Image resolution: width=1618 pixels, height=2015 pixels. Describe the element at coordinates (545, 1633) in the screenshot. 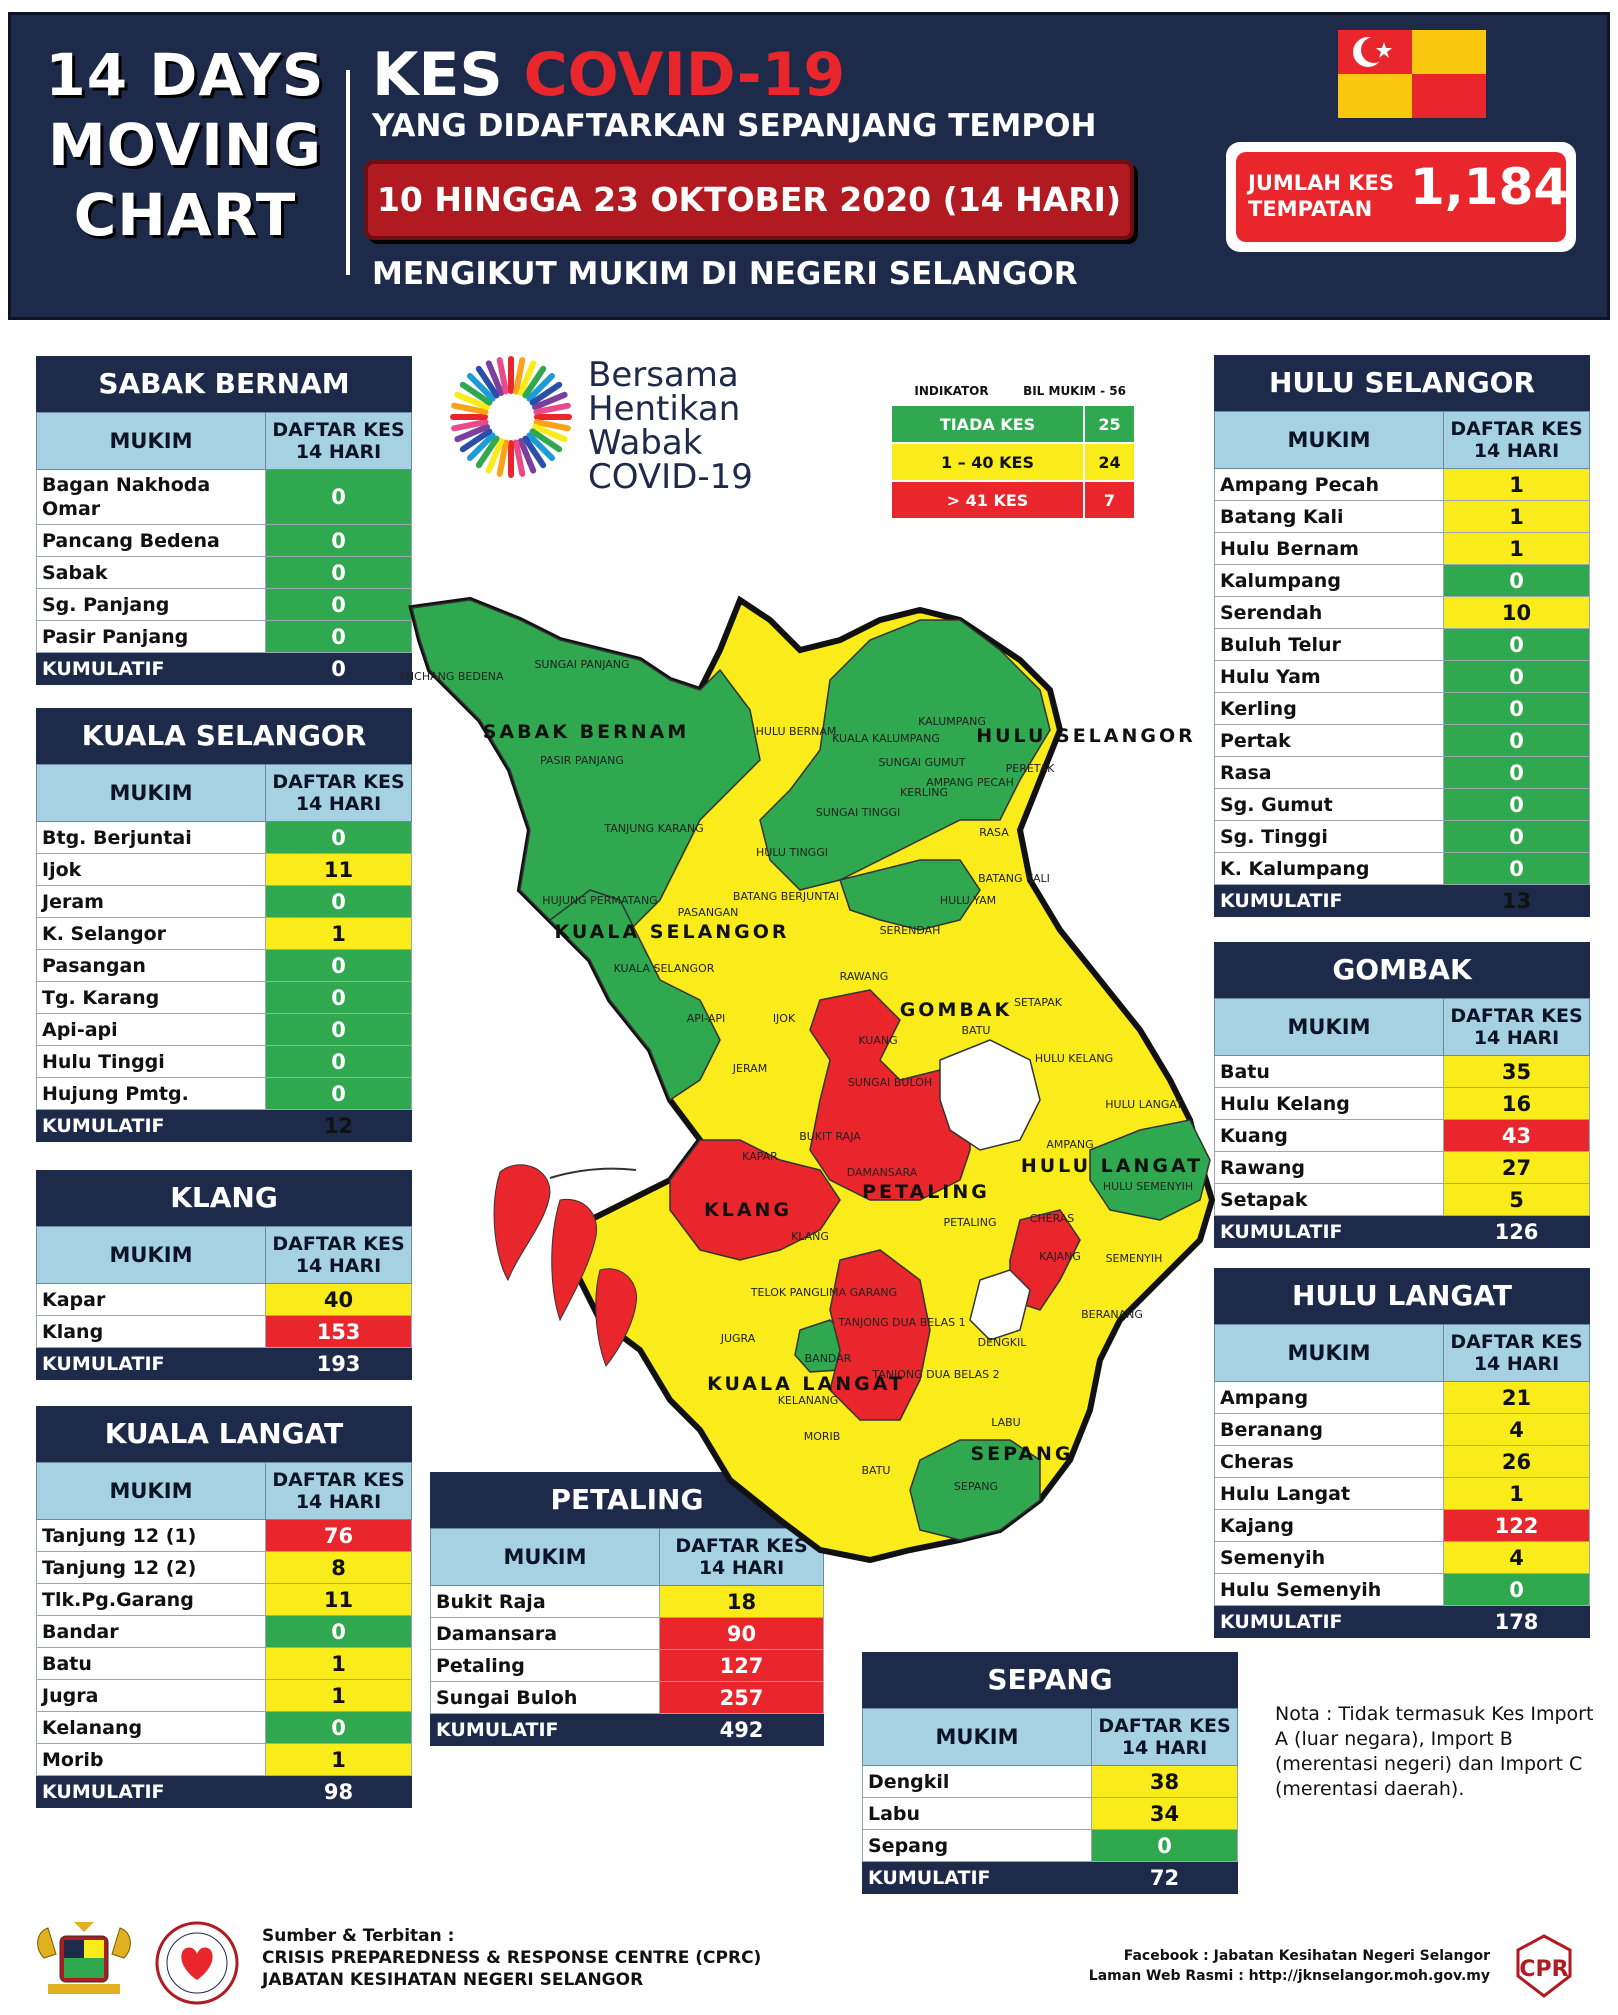

I see `mukim-name: Damansara` at that location.